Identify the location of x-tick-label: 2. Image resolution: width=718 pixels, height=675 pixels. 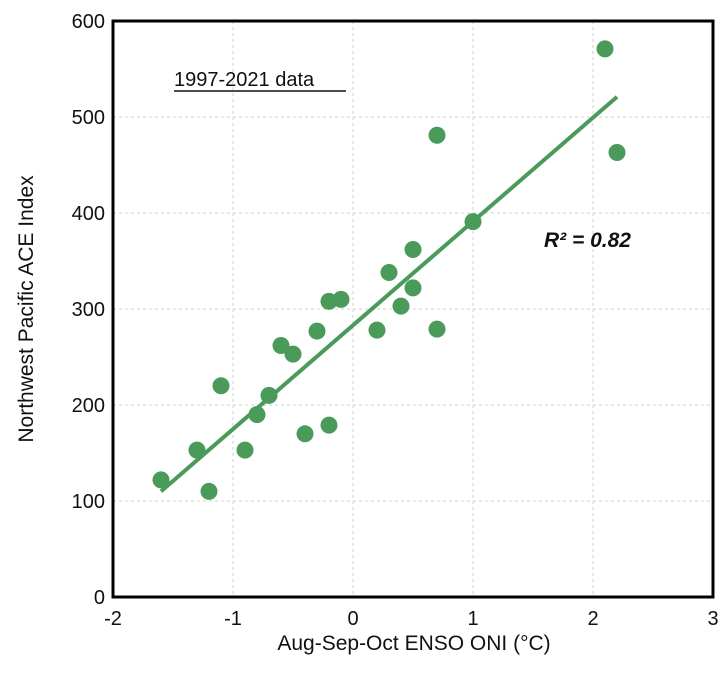
(592, 619).